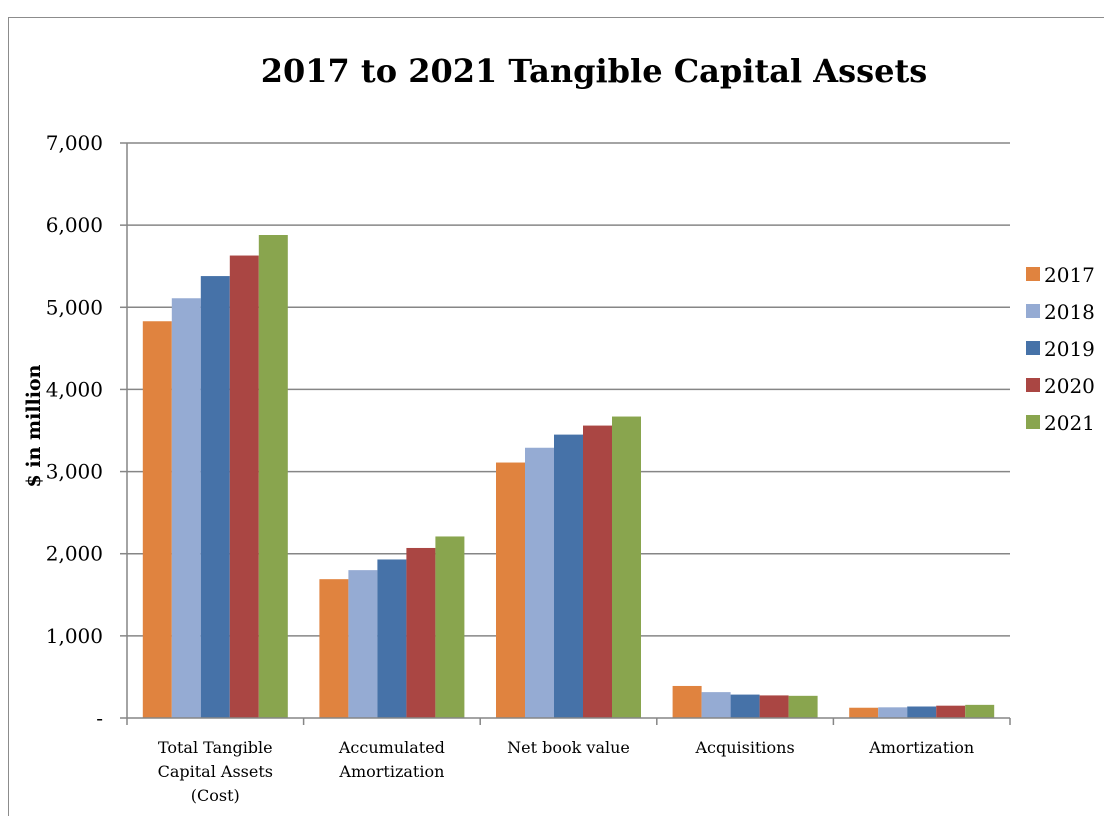 The image size is (1105, 816). I want to click on x-category-label: Accumulated, so click(391, 747).